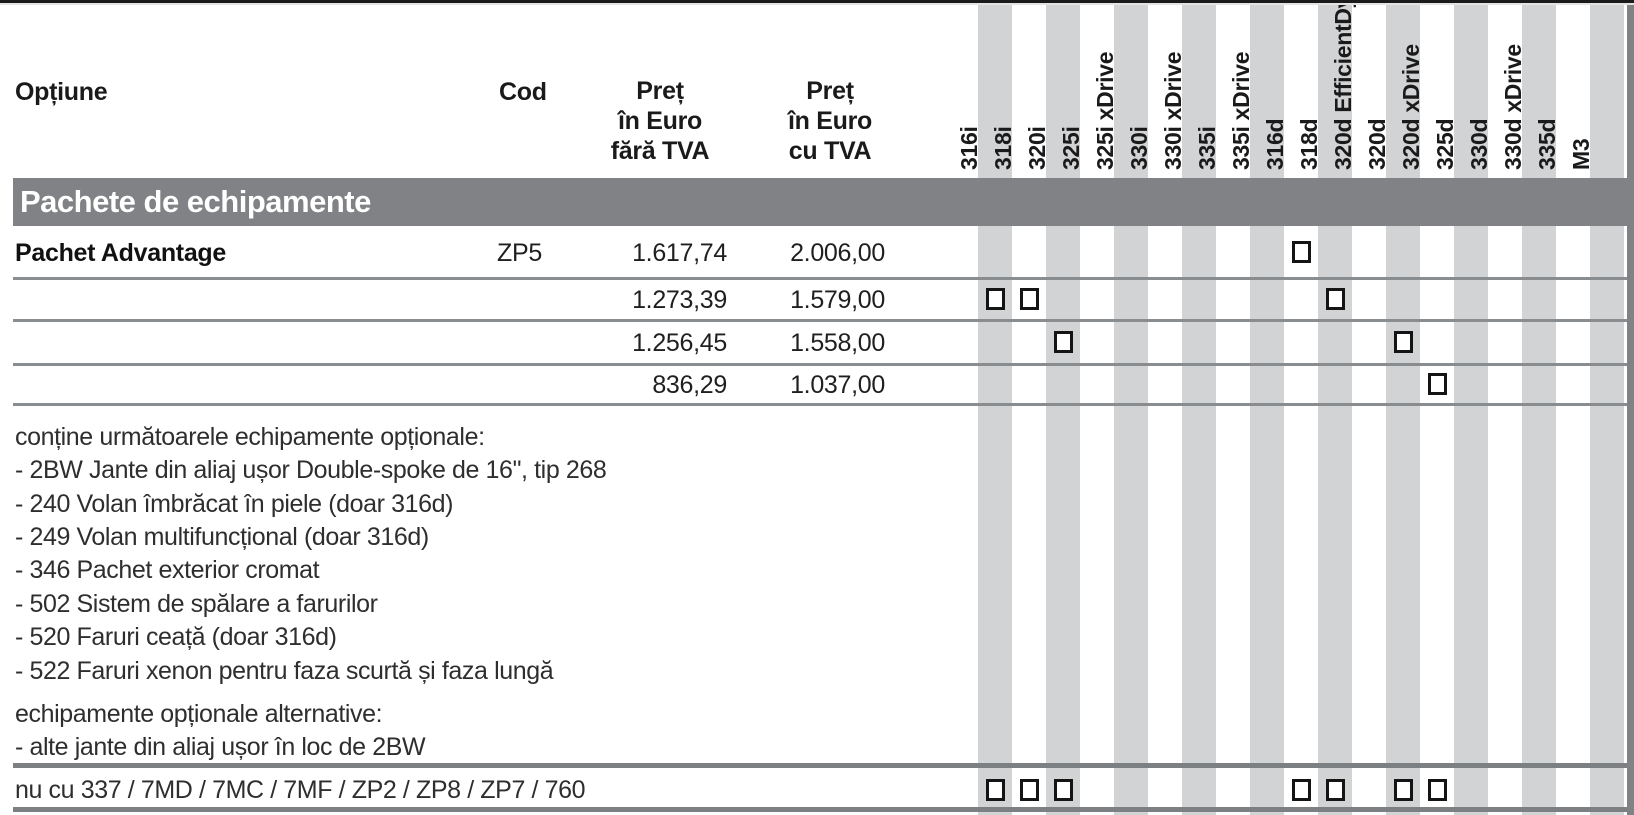  Describe the element at coordinates (121, 253) in the screenshot. I see `option-name: Pachet Advantage` at that location.